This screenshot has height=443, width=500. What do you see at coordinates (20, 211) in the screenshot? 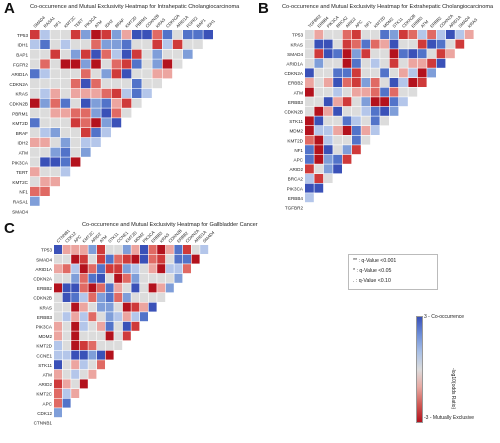
I see `row-label-smad4: SMAD4` at bounding box center [20, 211].